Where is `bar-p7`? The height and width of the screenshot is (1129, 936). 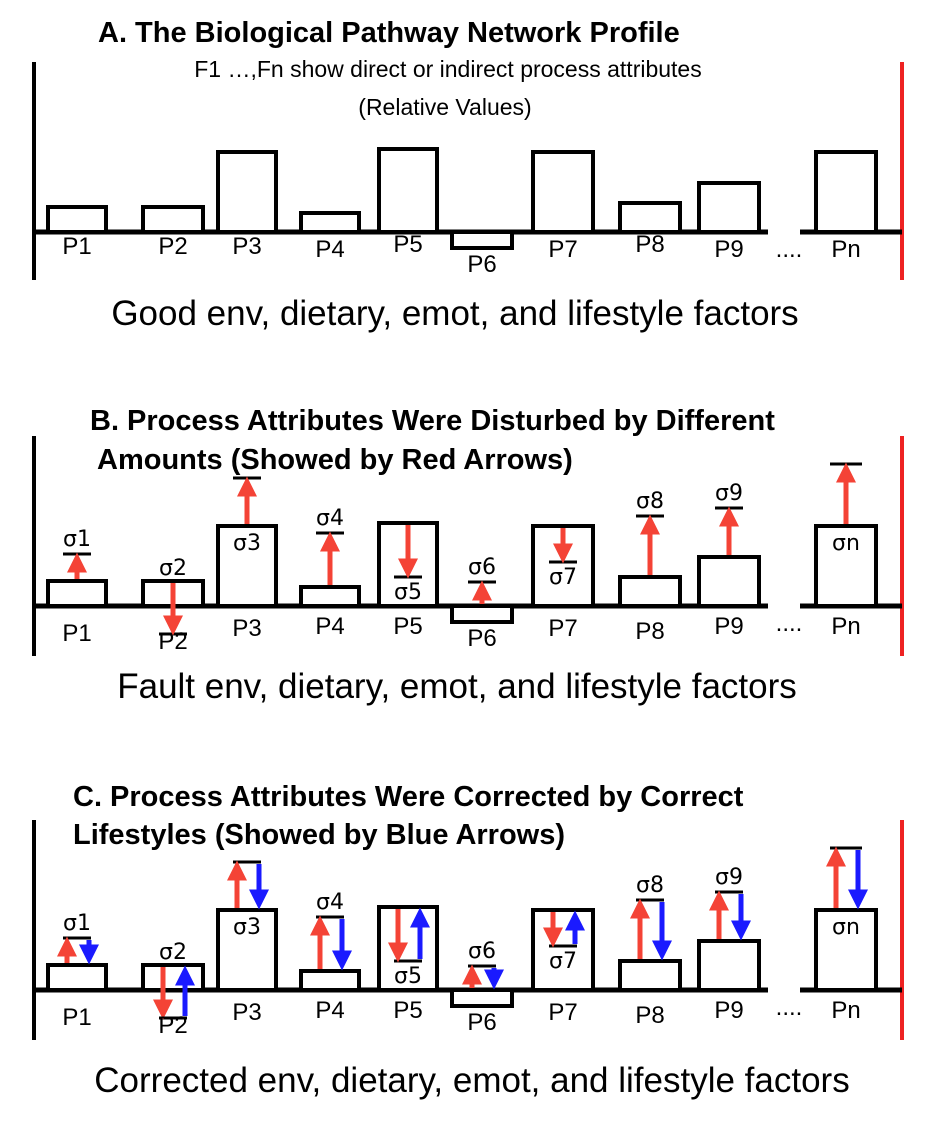
bar-p7 is located at coordinates (563, 192).